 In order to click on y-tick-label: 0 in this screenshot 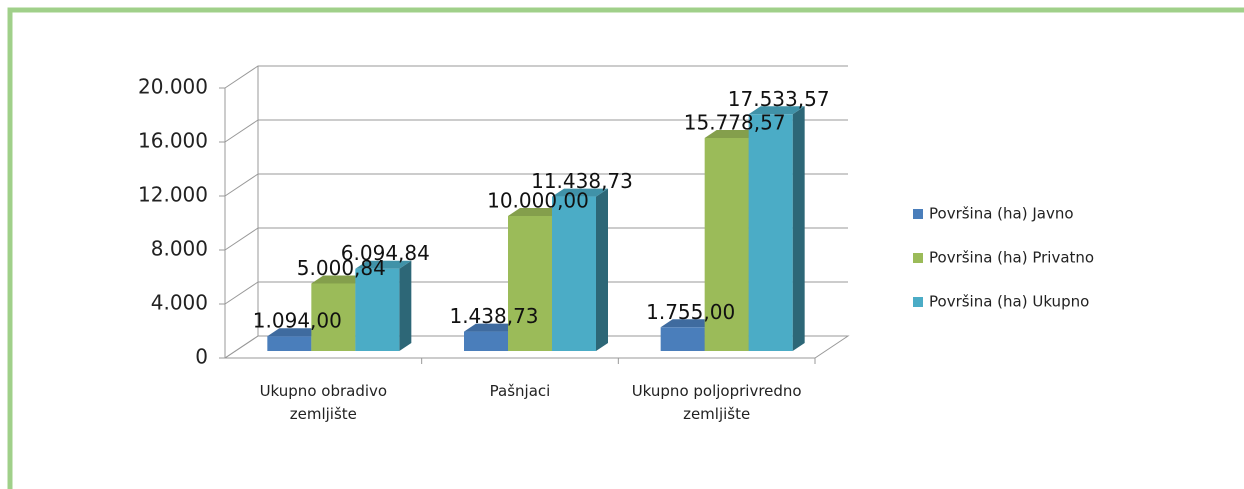, I will do `click(201, 357)`.